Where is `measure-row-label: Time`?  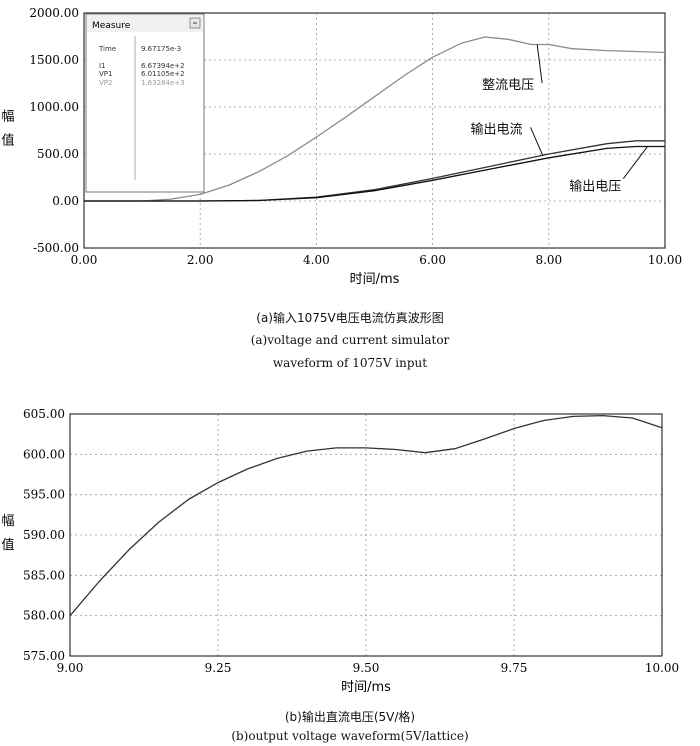
measure-row-label: Time is located at coordinates (107, 49).